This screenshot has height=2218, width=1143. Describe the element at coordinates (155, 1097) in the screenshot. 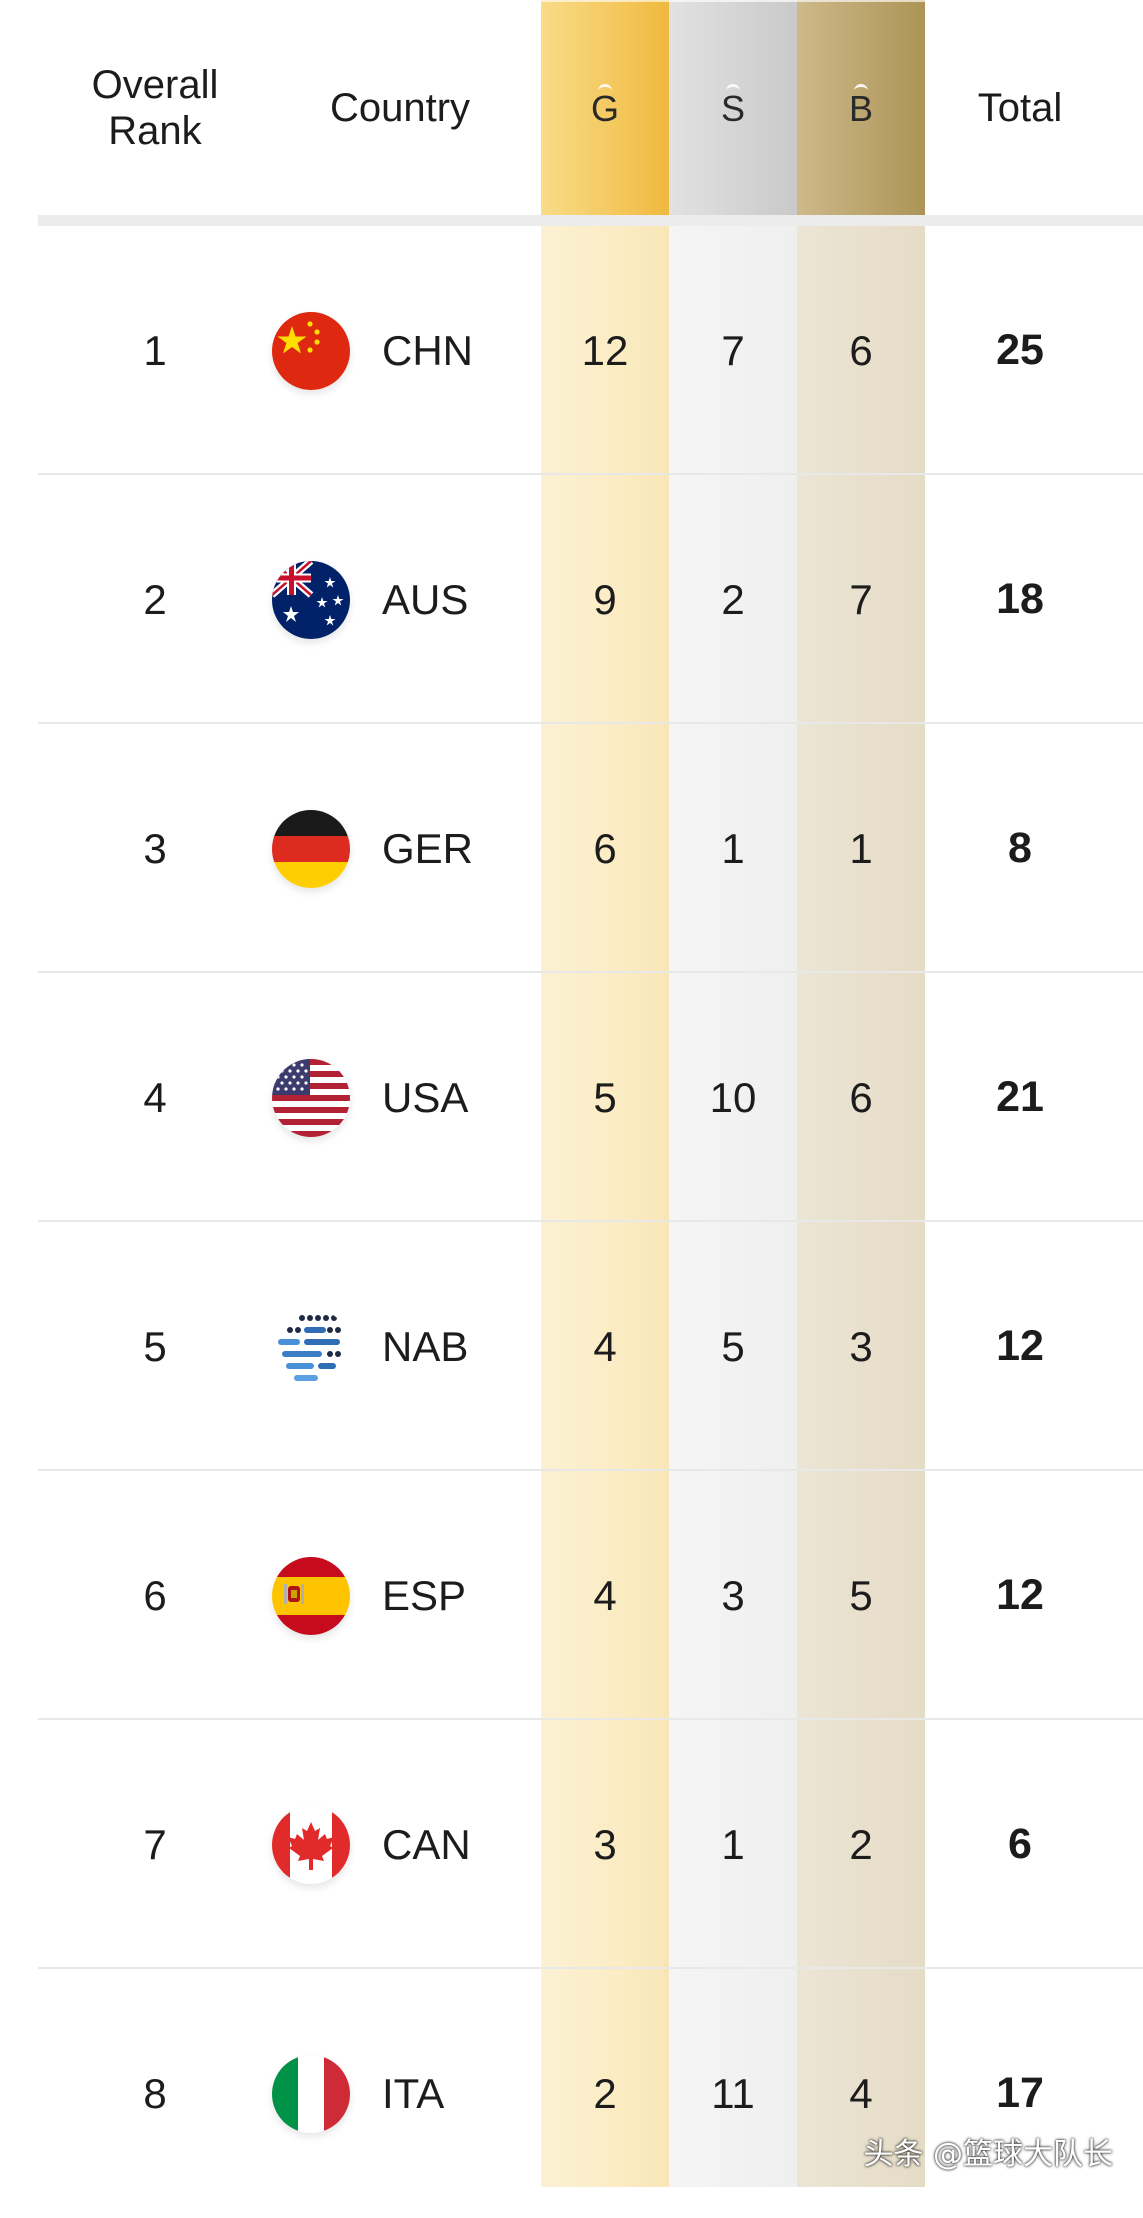

I see `rank-cell: 4` at that location.